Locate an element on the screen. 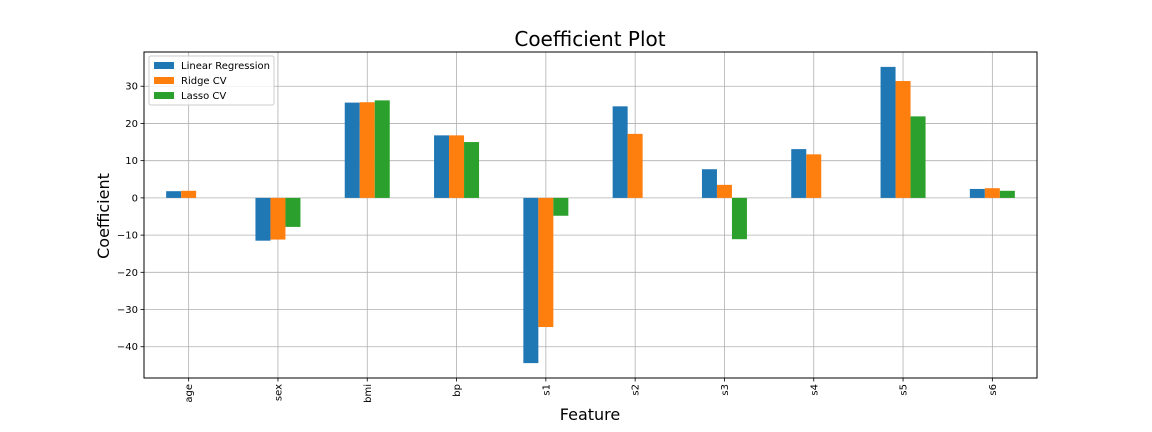 This screenshot has height=432, width=1152. legend-box is located at coordinates (211, 80).